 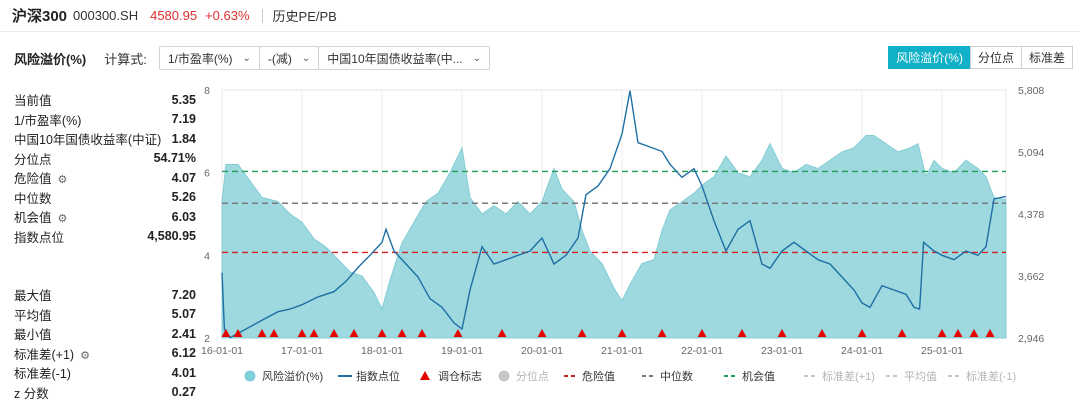 What do you see at coordinates (279, 58) in the screenshot?
I see `operator-select-value: -(减)` at bounding box center [279, 58].